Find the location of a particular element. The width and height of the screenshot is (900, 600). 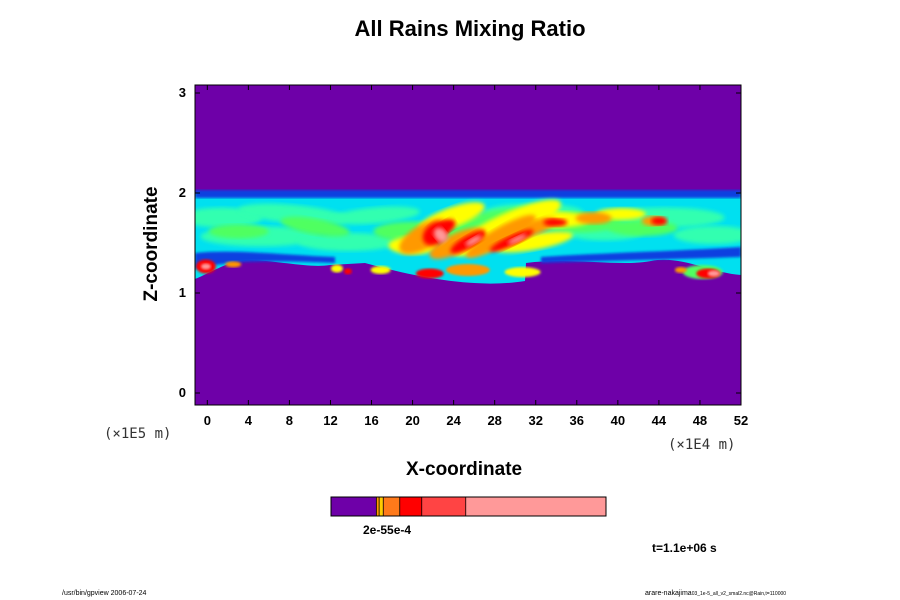

colorbar is located at coordinates (468, 506).